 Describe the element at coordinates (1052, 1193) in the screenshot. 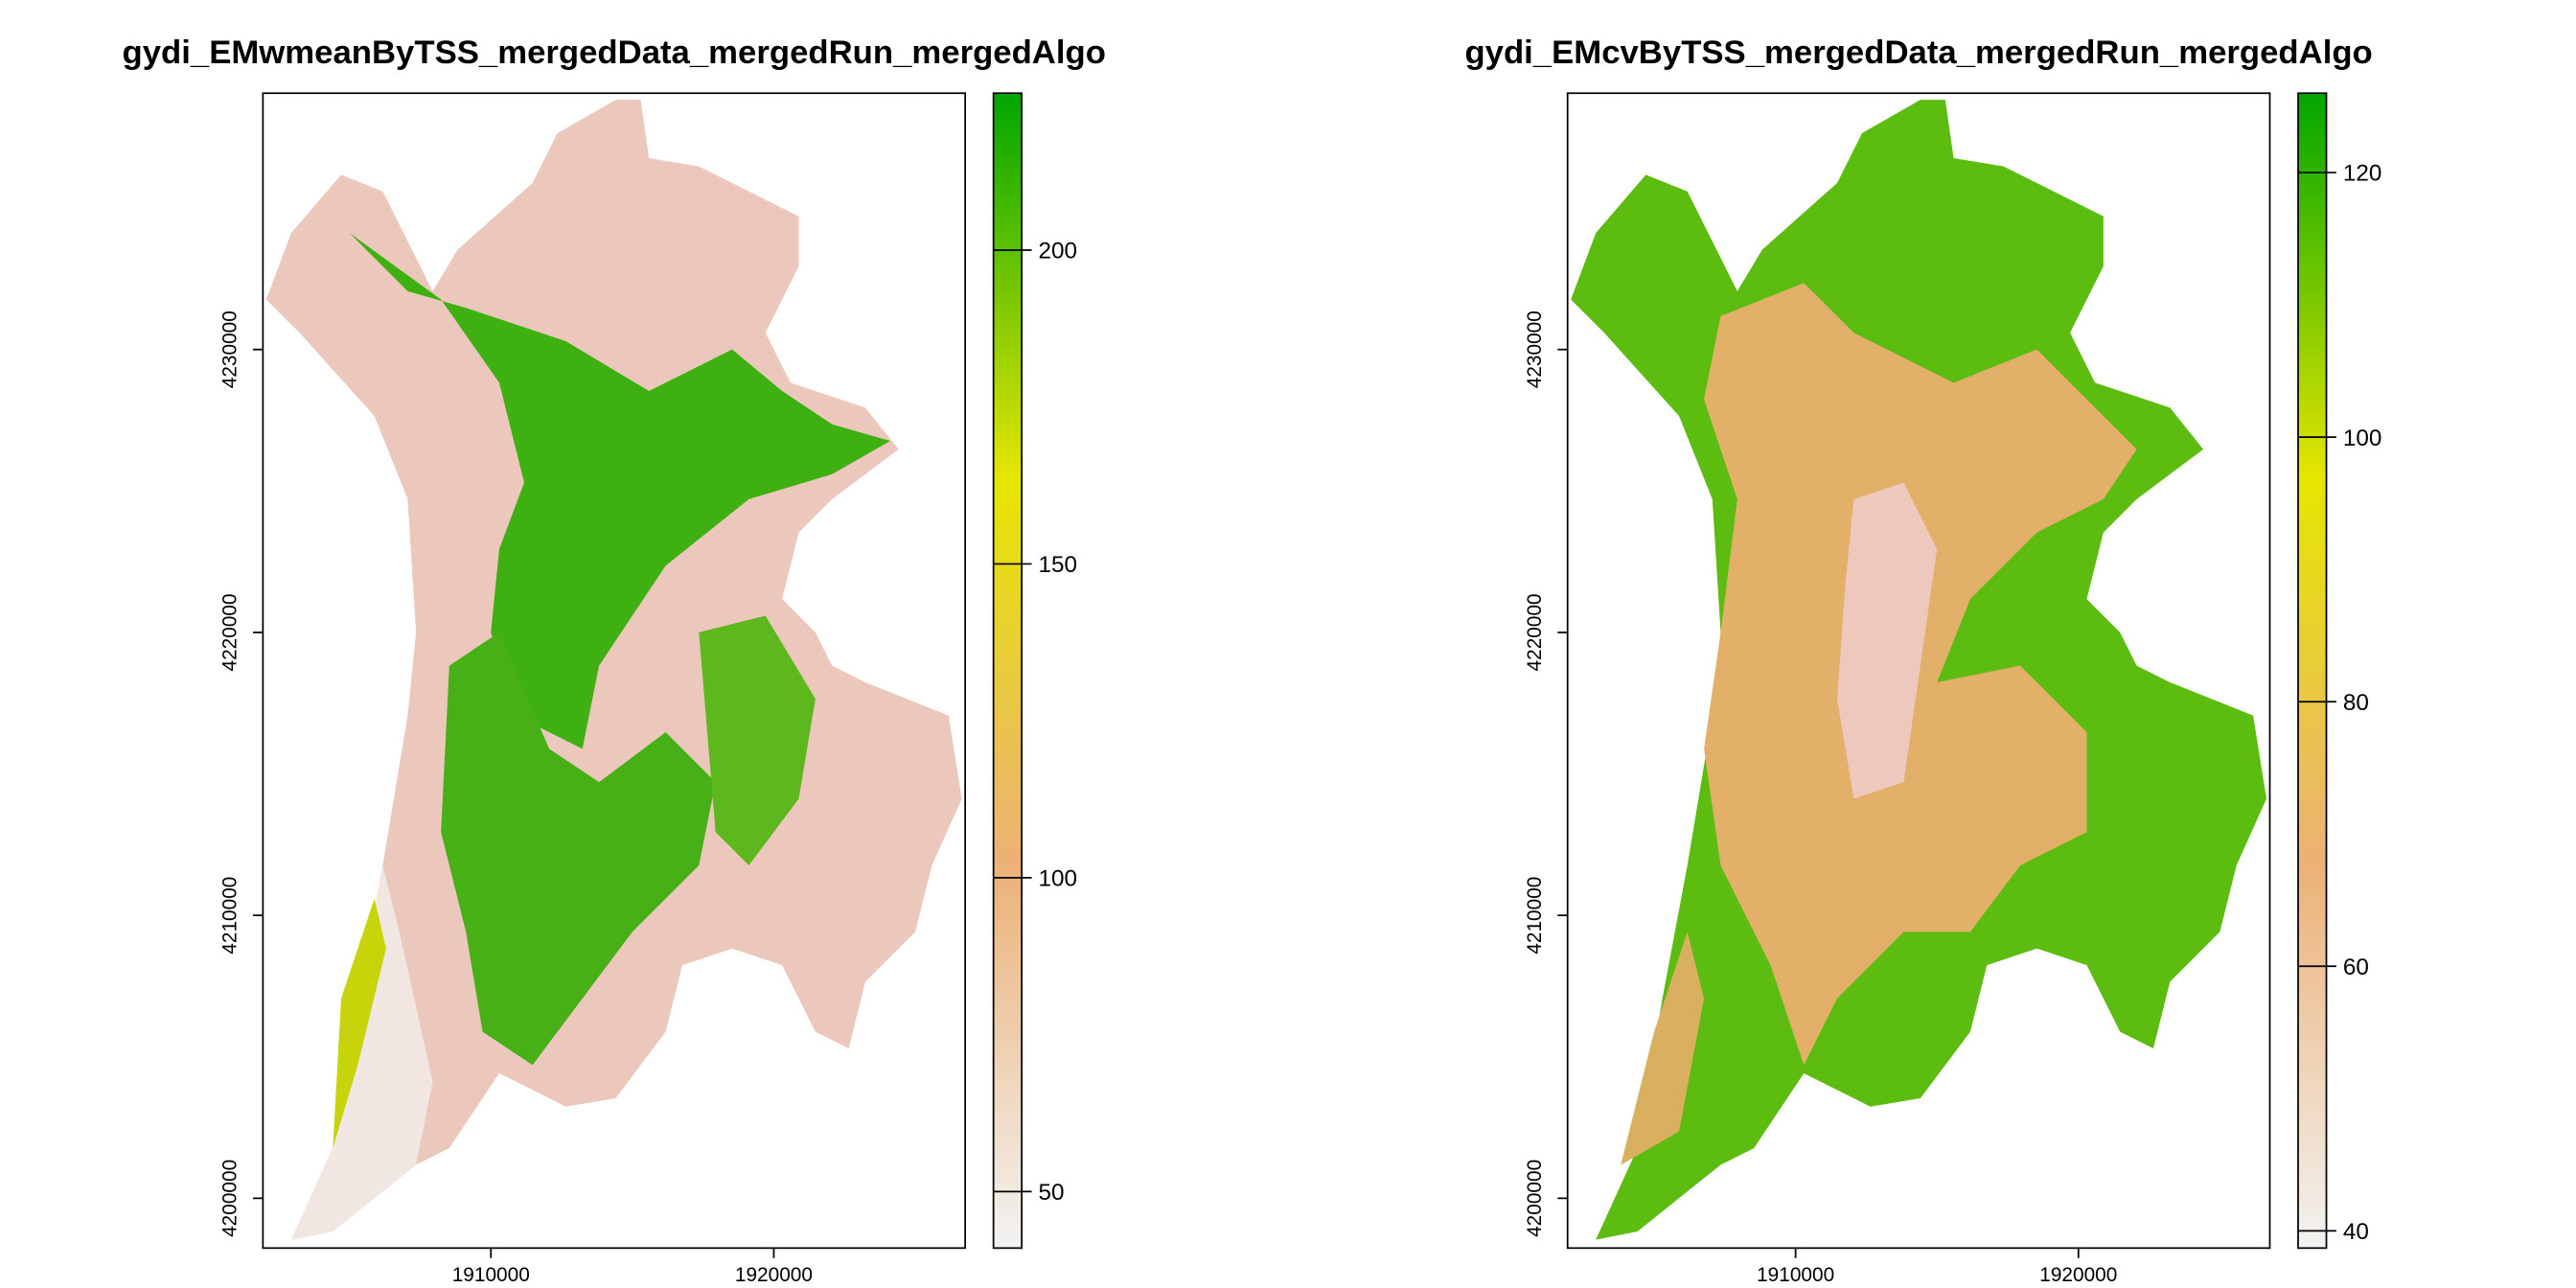

I see `colorbar-tick-label: 50` at that location.